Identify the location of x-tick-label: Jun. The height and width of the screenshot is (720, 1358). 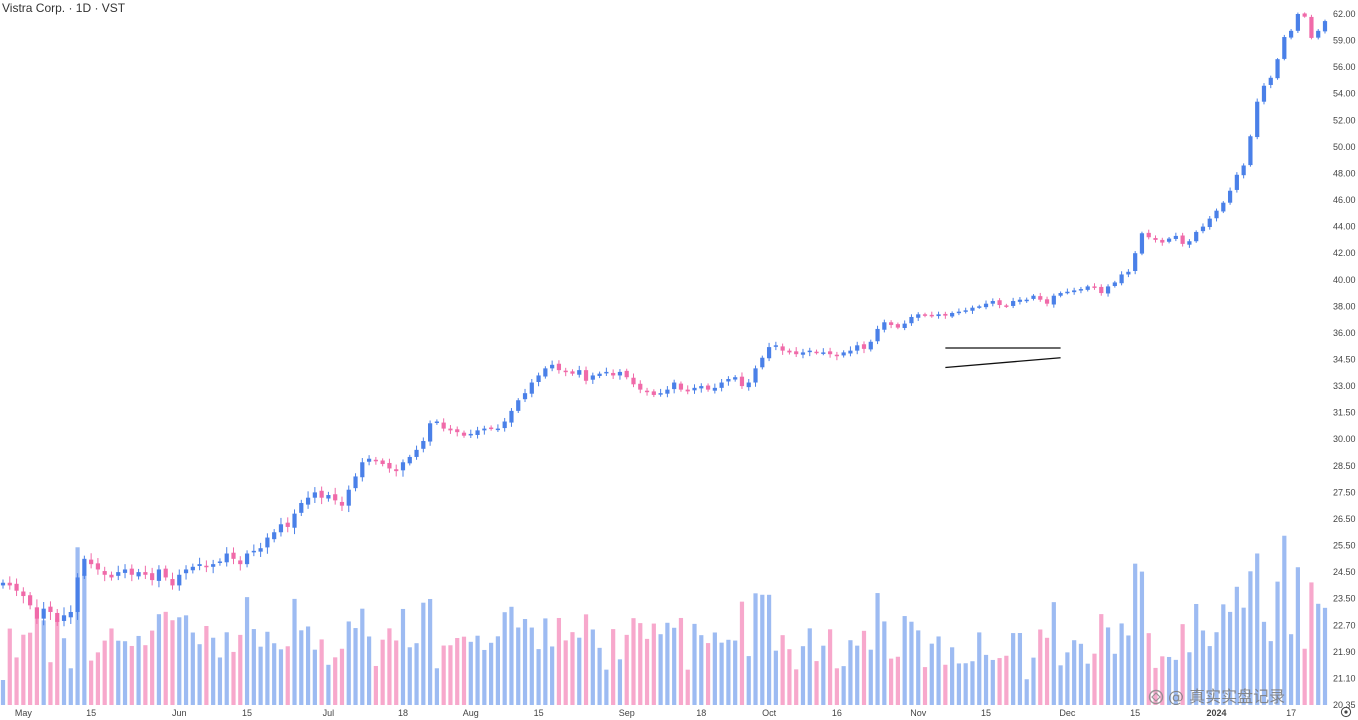
(179, 713).